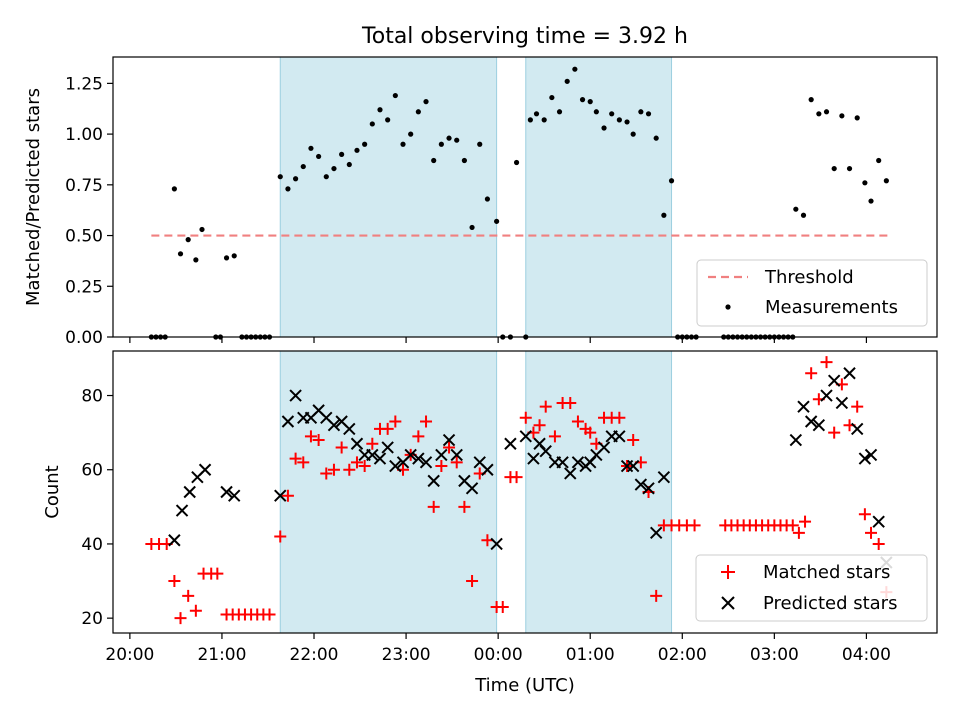  I want to click on chart-title: Total observing time = 3.92 h, so click(524, 36).